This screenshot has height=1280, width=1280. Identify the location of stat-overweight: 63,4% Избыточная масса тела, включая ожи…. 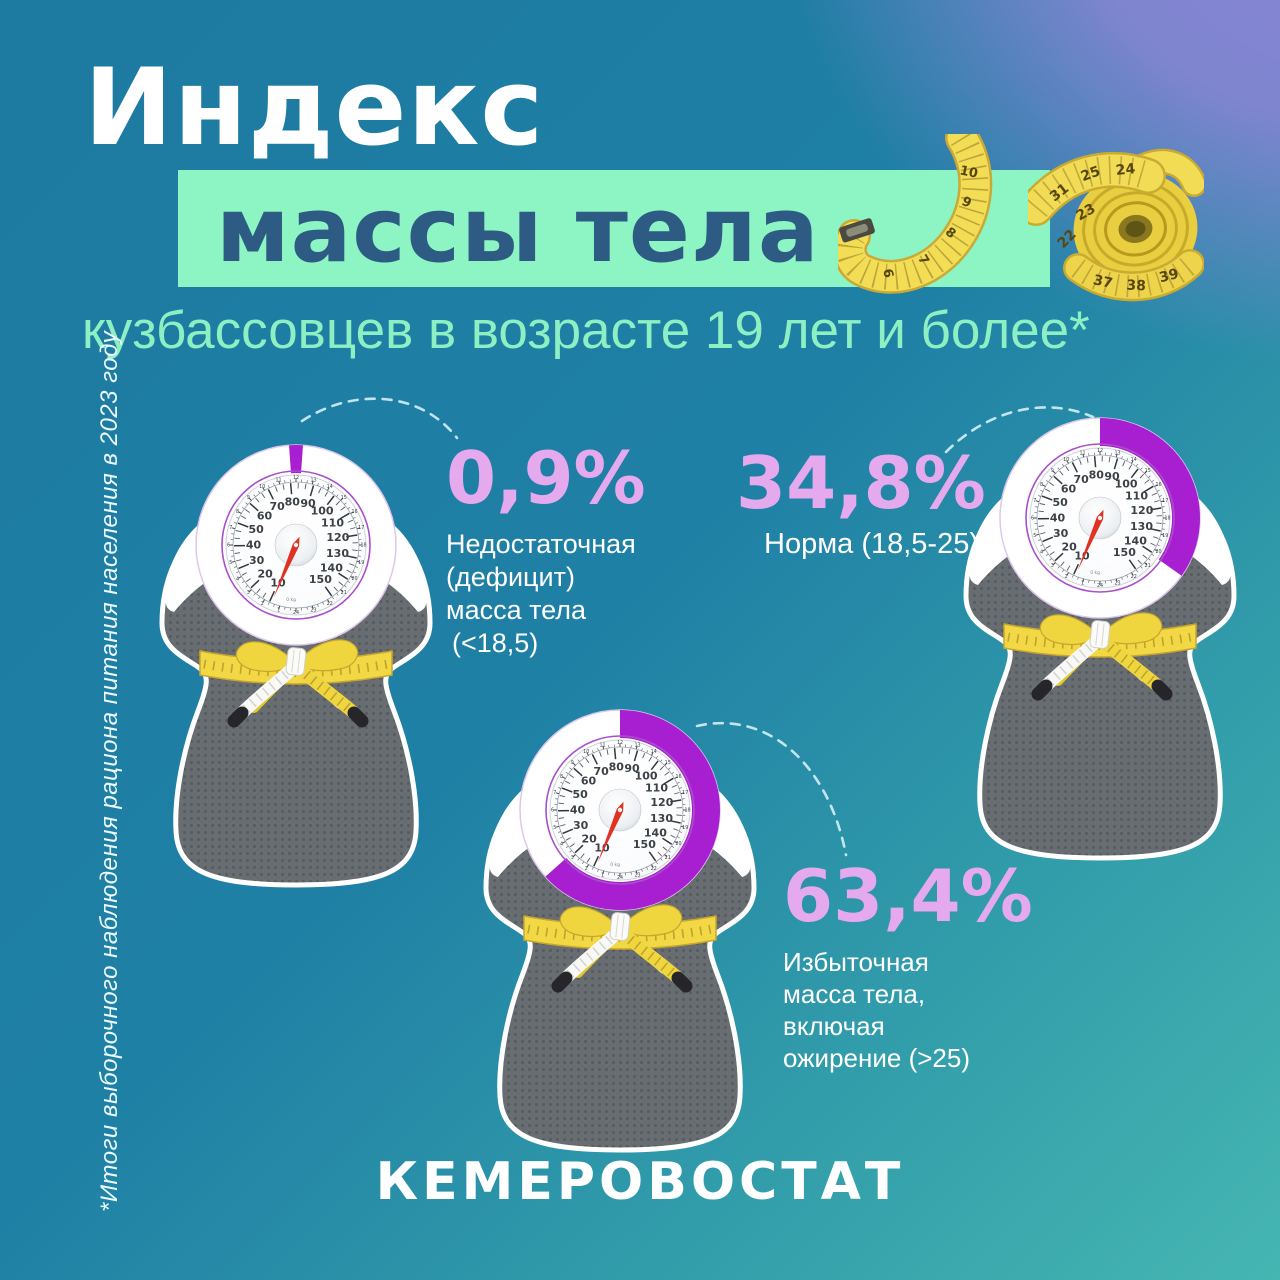
(908, 967).